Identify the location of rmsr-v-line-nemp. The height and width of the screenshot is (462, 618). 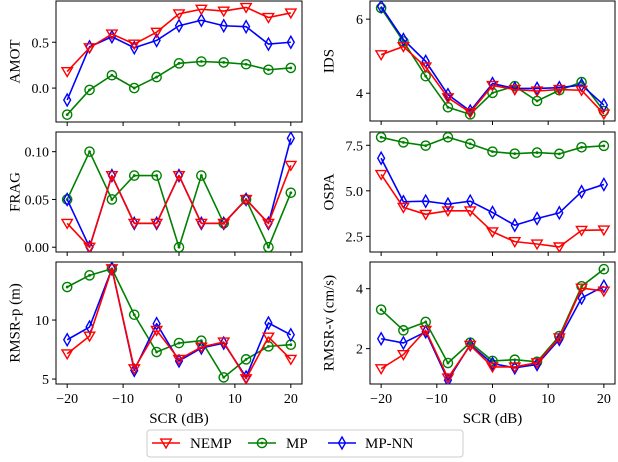
(492, 333).